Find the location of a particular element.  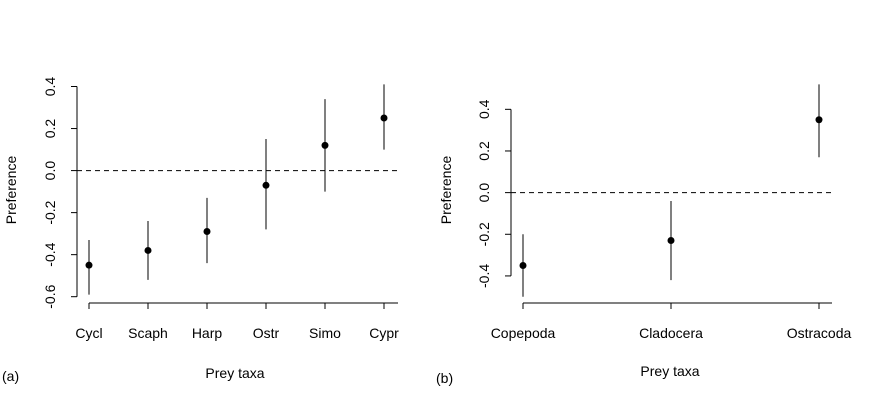

panel-a-x-tick-label: Harp is located at coordinates (207, 333).